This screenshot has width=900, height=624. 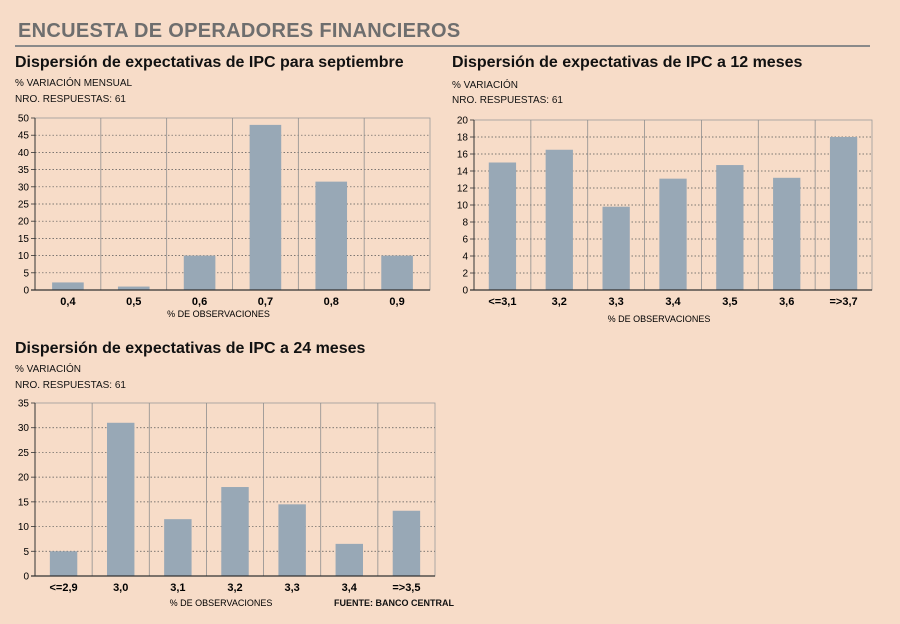 What do you see at coordinates (502, 302) in the screenshot?
I see `x-tick-label: <=3,1` at bounding box center [502, 302].